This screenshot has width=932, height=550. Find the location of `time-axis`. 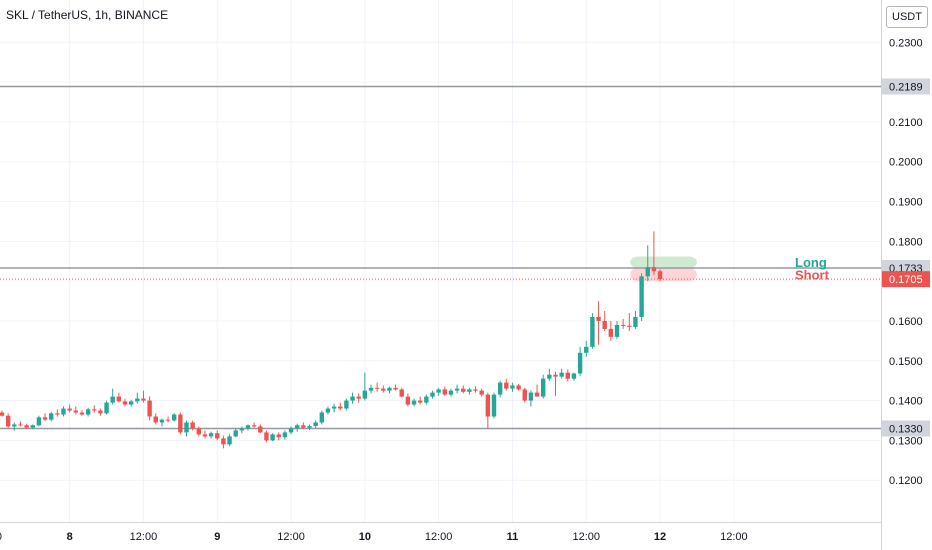

time-axis is located at coordinates (440, 536).